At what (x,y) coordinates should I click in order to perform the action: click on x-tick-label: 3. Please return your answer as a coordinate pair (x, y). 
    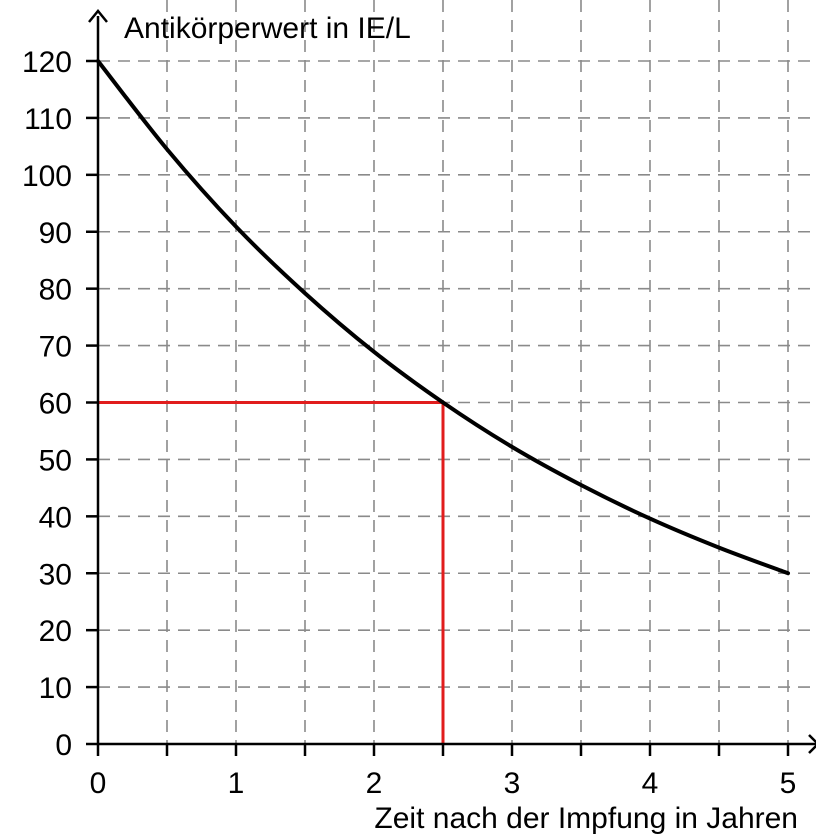
    Looking at the image, I should click on (512, 783).